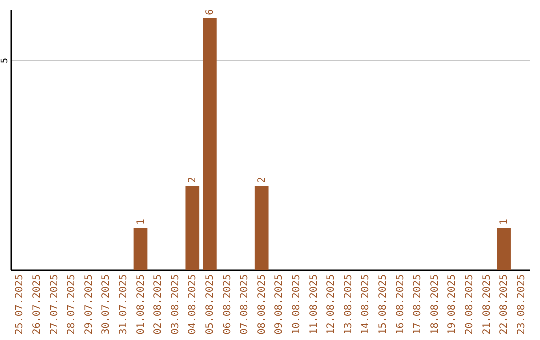 The width and height of the screenshot is (540, 340). I want to click on data-label: 6, so click(210, 12).